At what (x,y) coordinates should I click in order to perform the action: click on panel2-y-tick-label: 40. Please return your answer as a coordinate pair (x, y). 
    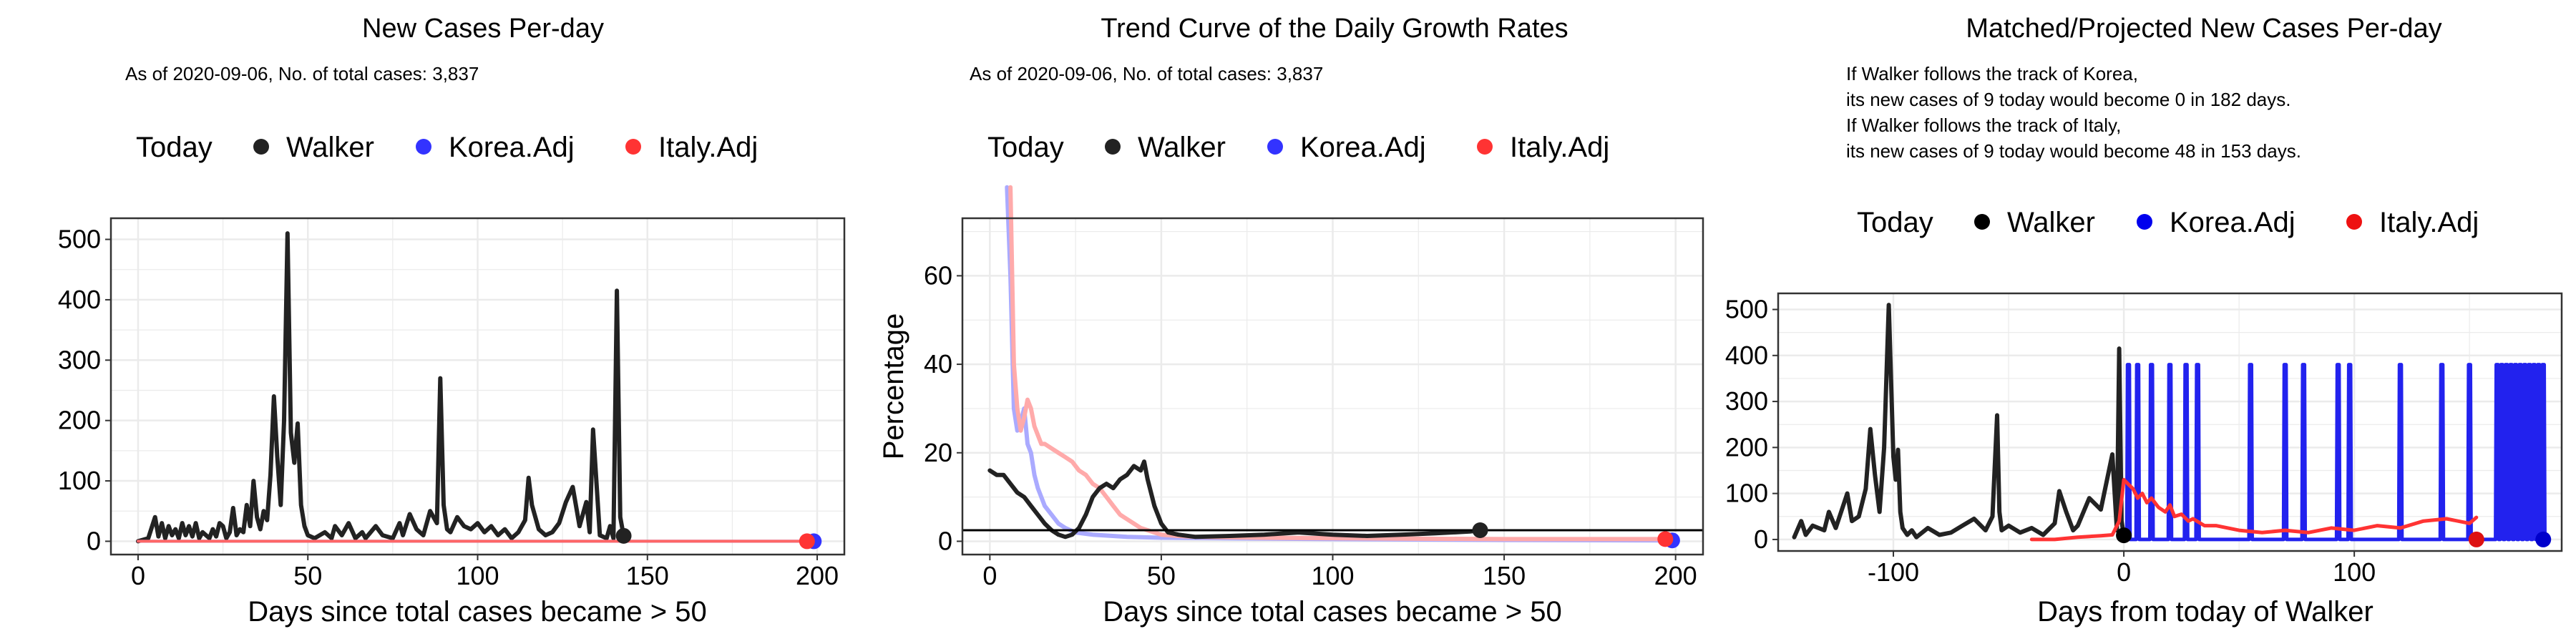
    Looking at the image, I should click on (938, 364).